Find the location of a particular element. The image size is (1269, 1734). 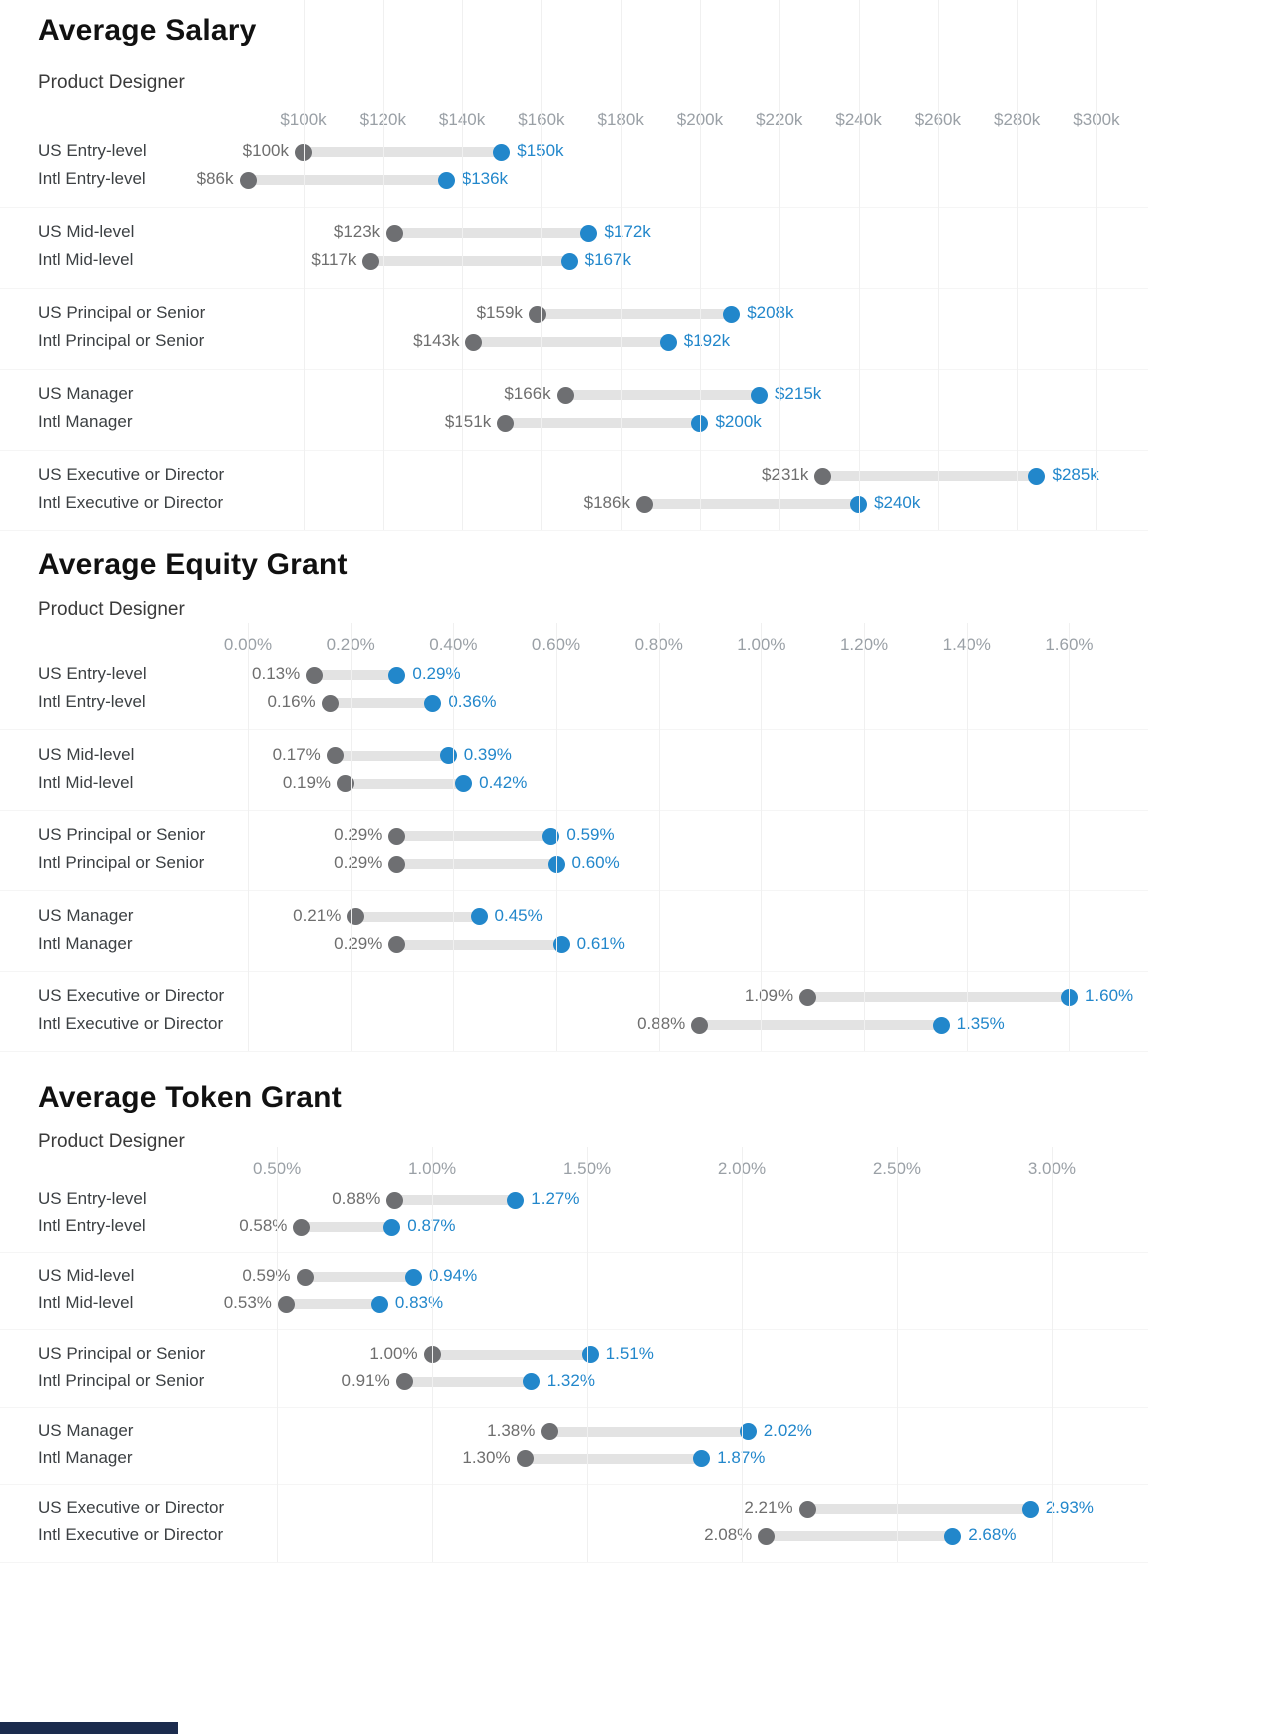

max-value-label: 1.27% is located at coordinates (555, 1198).